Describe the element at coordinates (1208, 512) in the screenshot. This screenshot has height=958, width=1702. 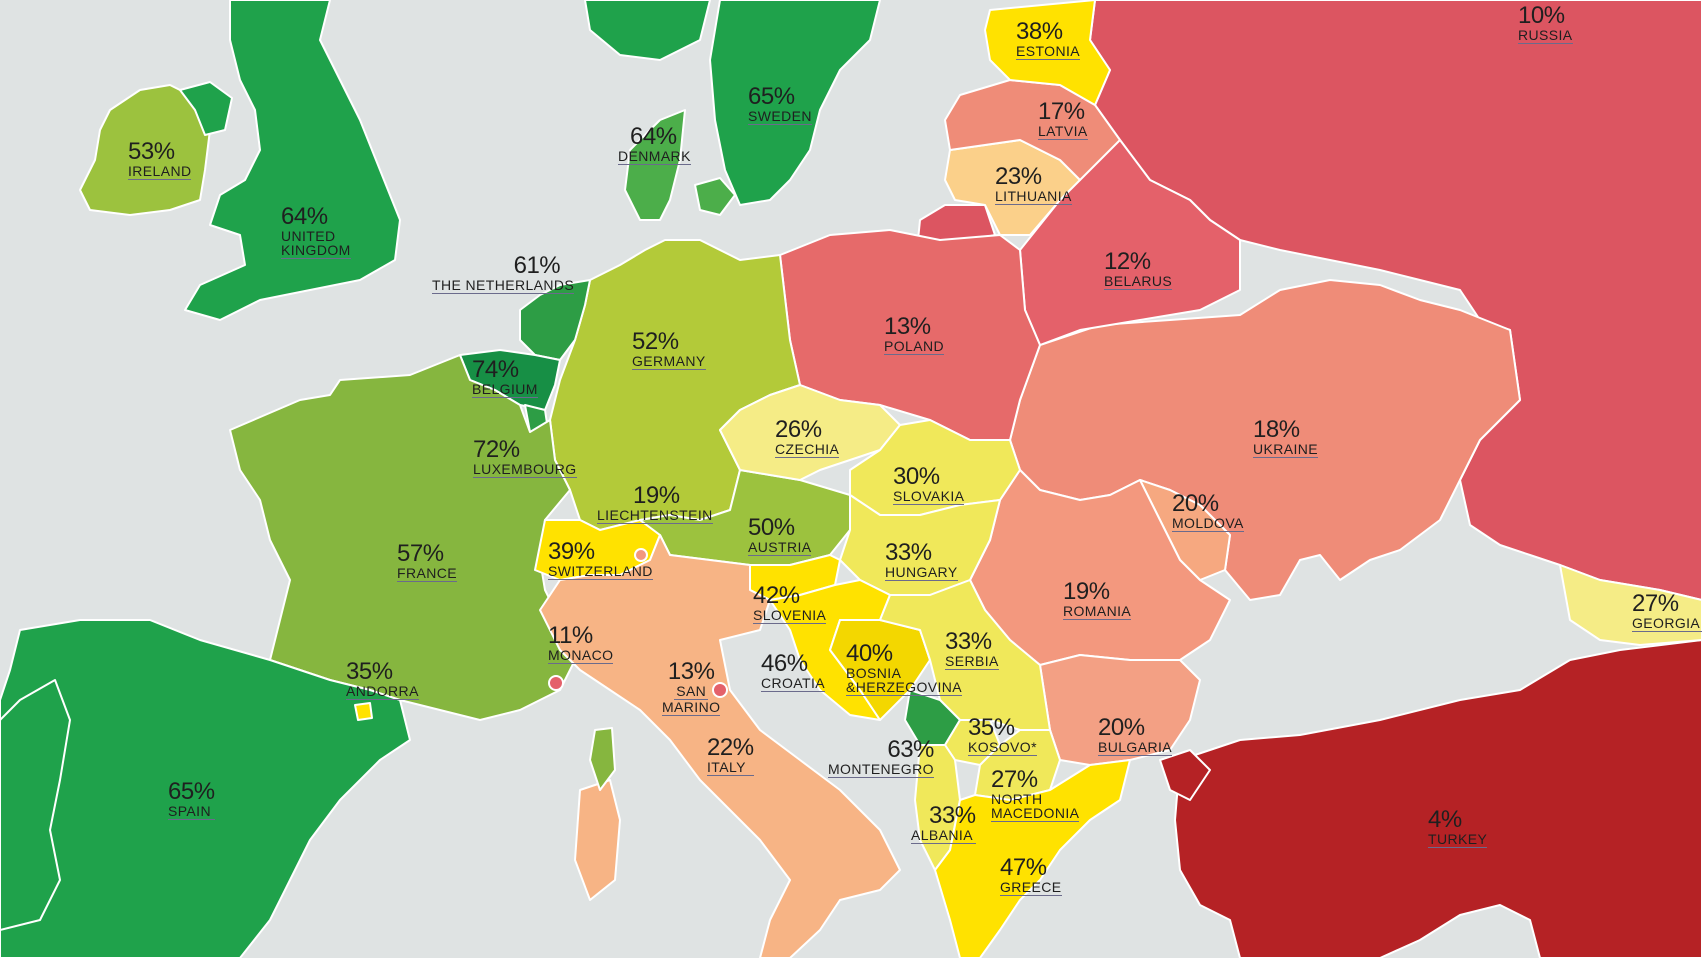
I see `label-moldova: 20% MOLDOVA` at that location.